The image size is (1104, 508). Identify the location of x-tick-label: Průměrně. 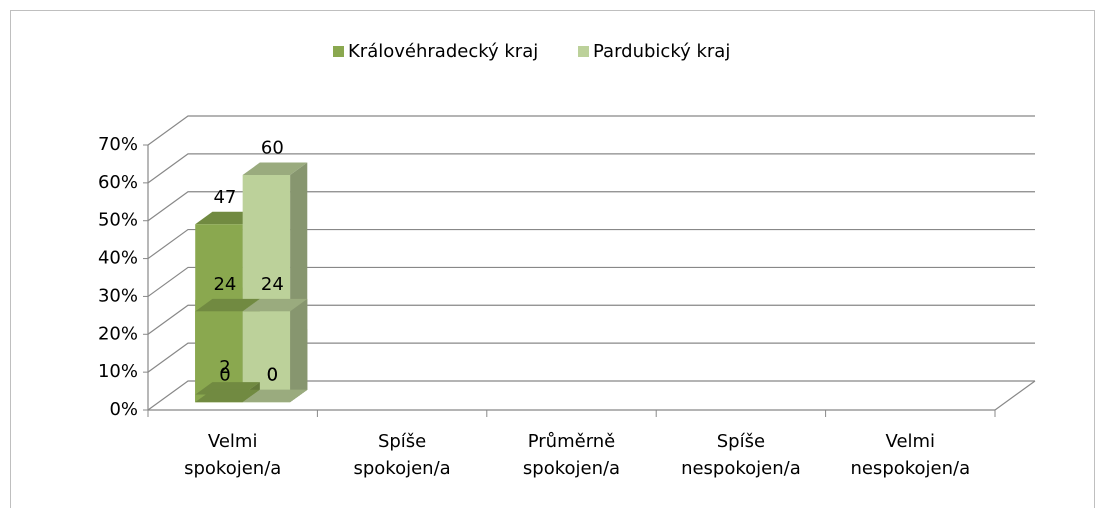
(572, 441).